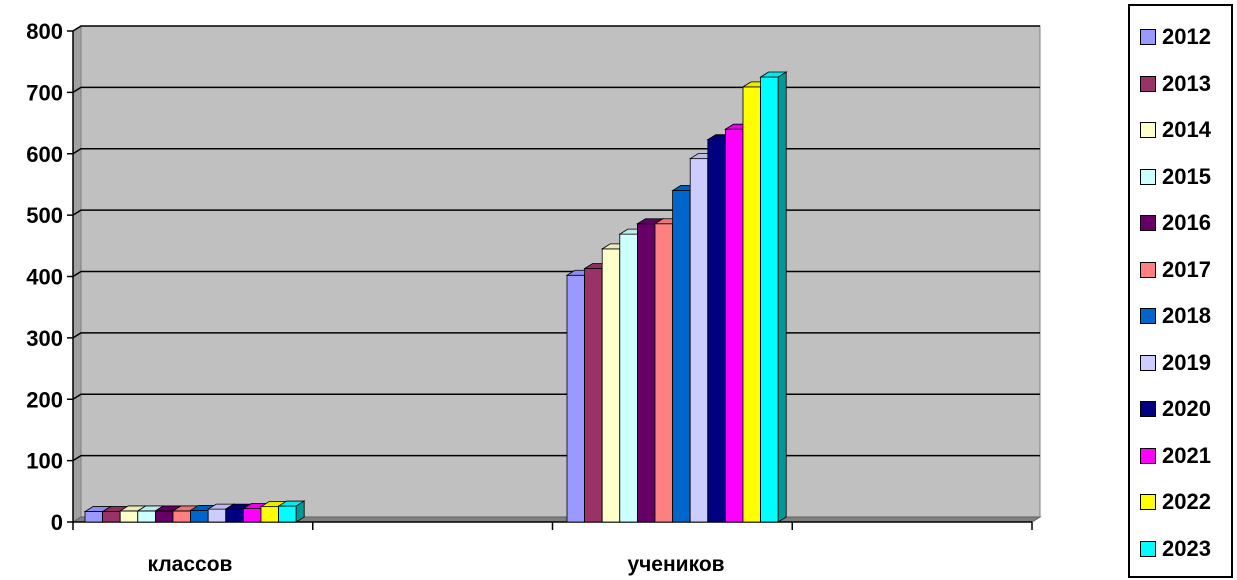 The image size is (1237, 580). I want to click on legend-label: 2017, so click(1186, 269).